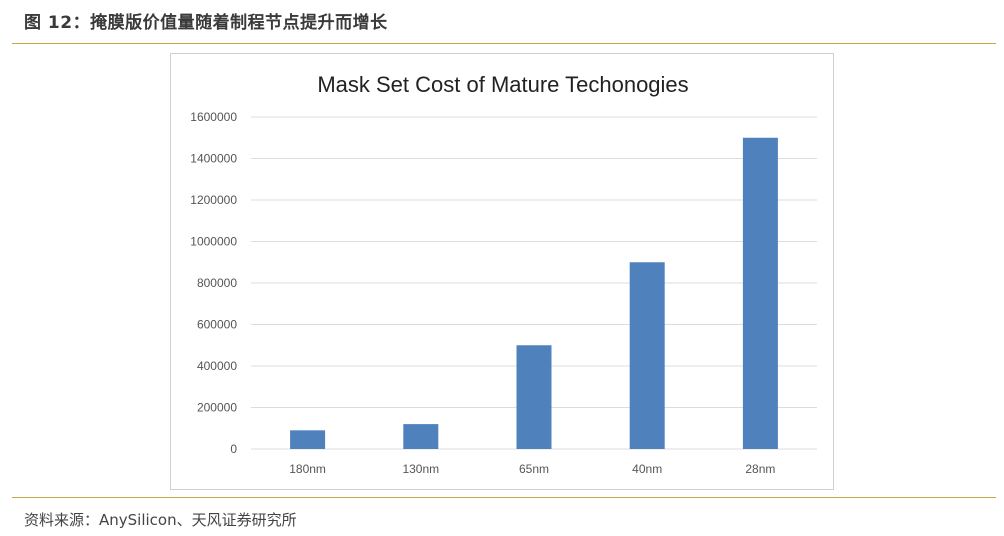 This screenshot has height=536, width=1004. I want to click on x-axis-tick-labels: 180nm 130nm 65nm 40nm 28nm, so click(532, 469).